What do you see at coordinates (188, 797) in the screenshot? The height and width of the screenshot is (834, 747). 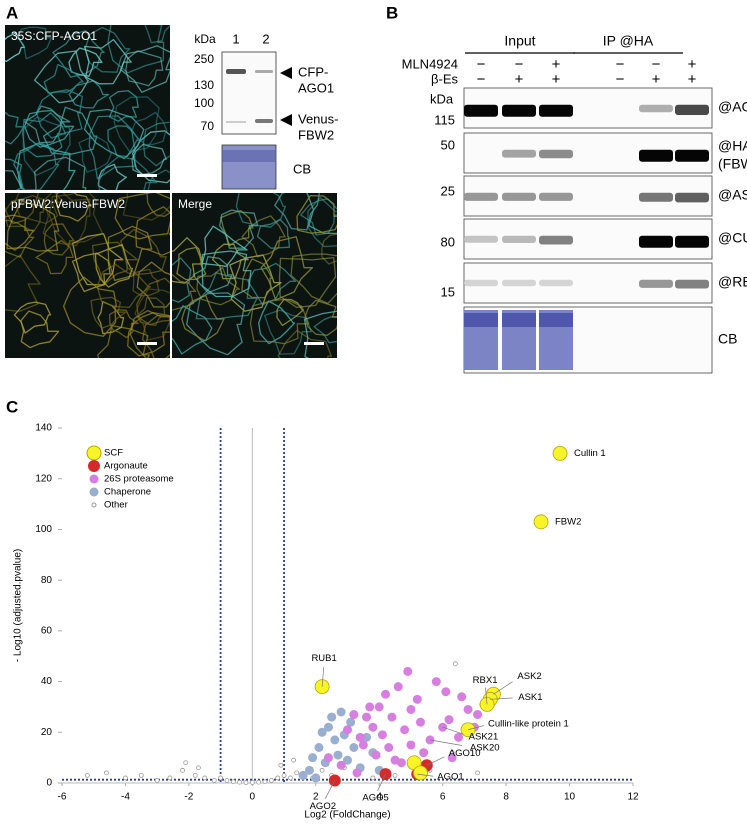 I see `x-tick-label: -2` at bounding box center [188, 797].